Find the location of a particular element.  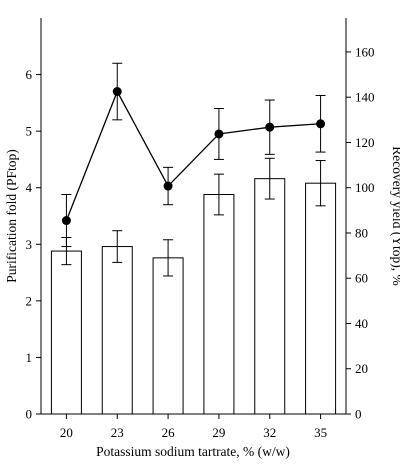

right-axis-title: Recovery yield (Ytop), % is located at coordinates (395, 215).